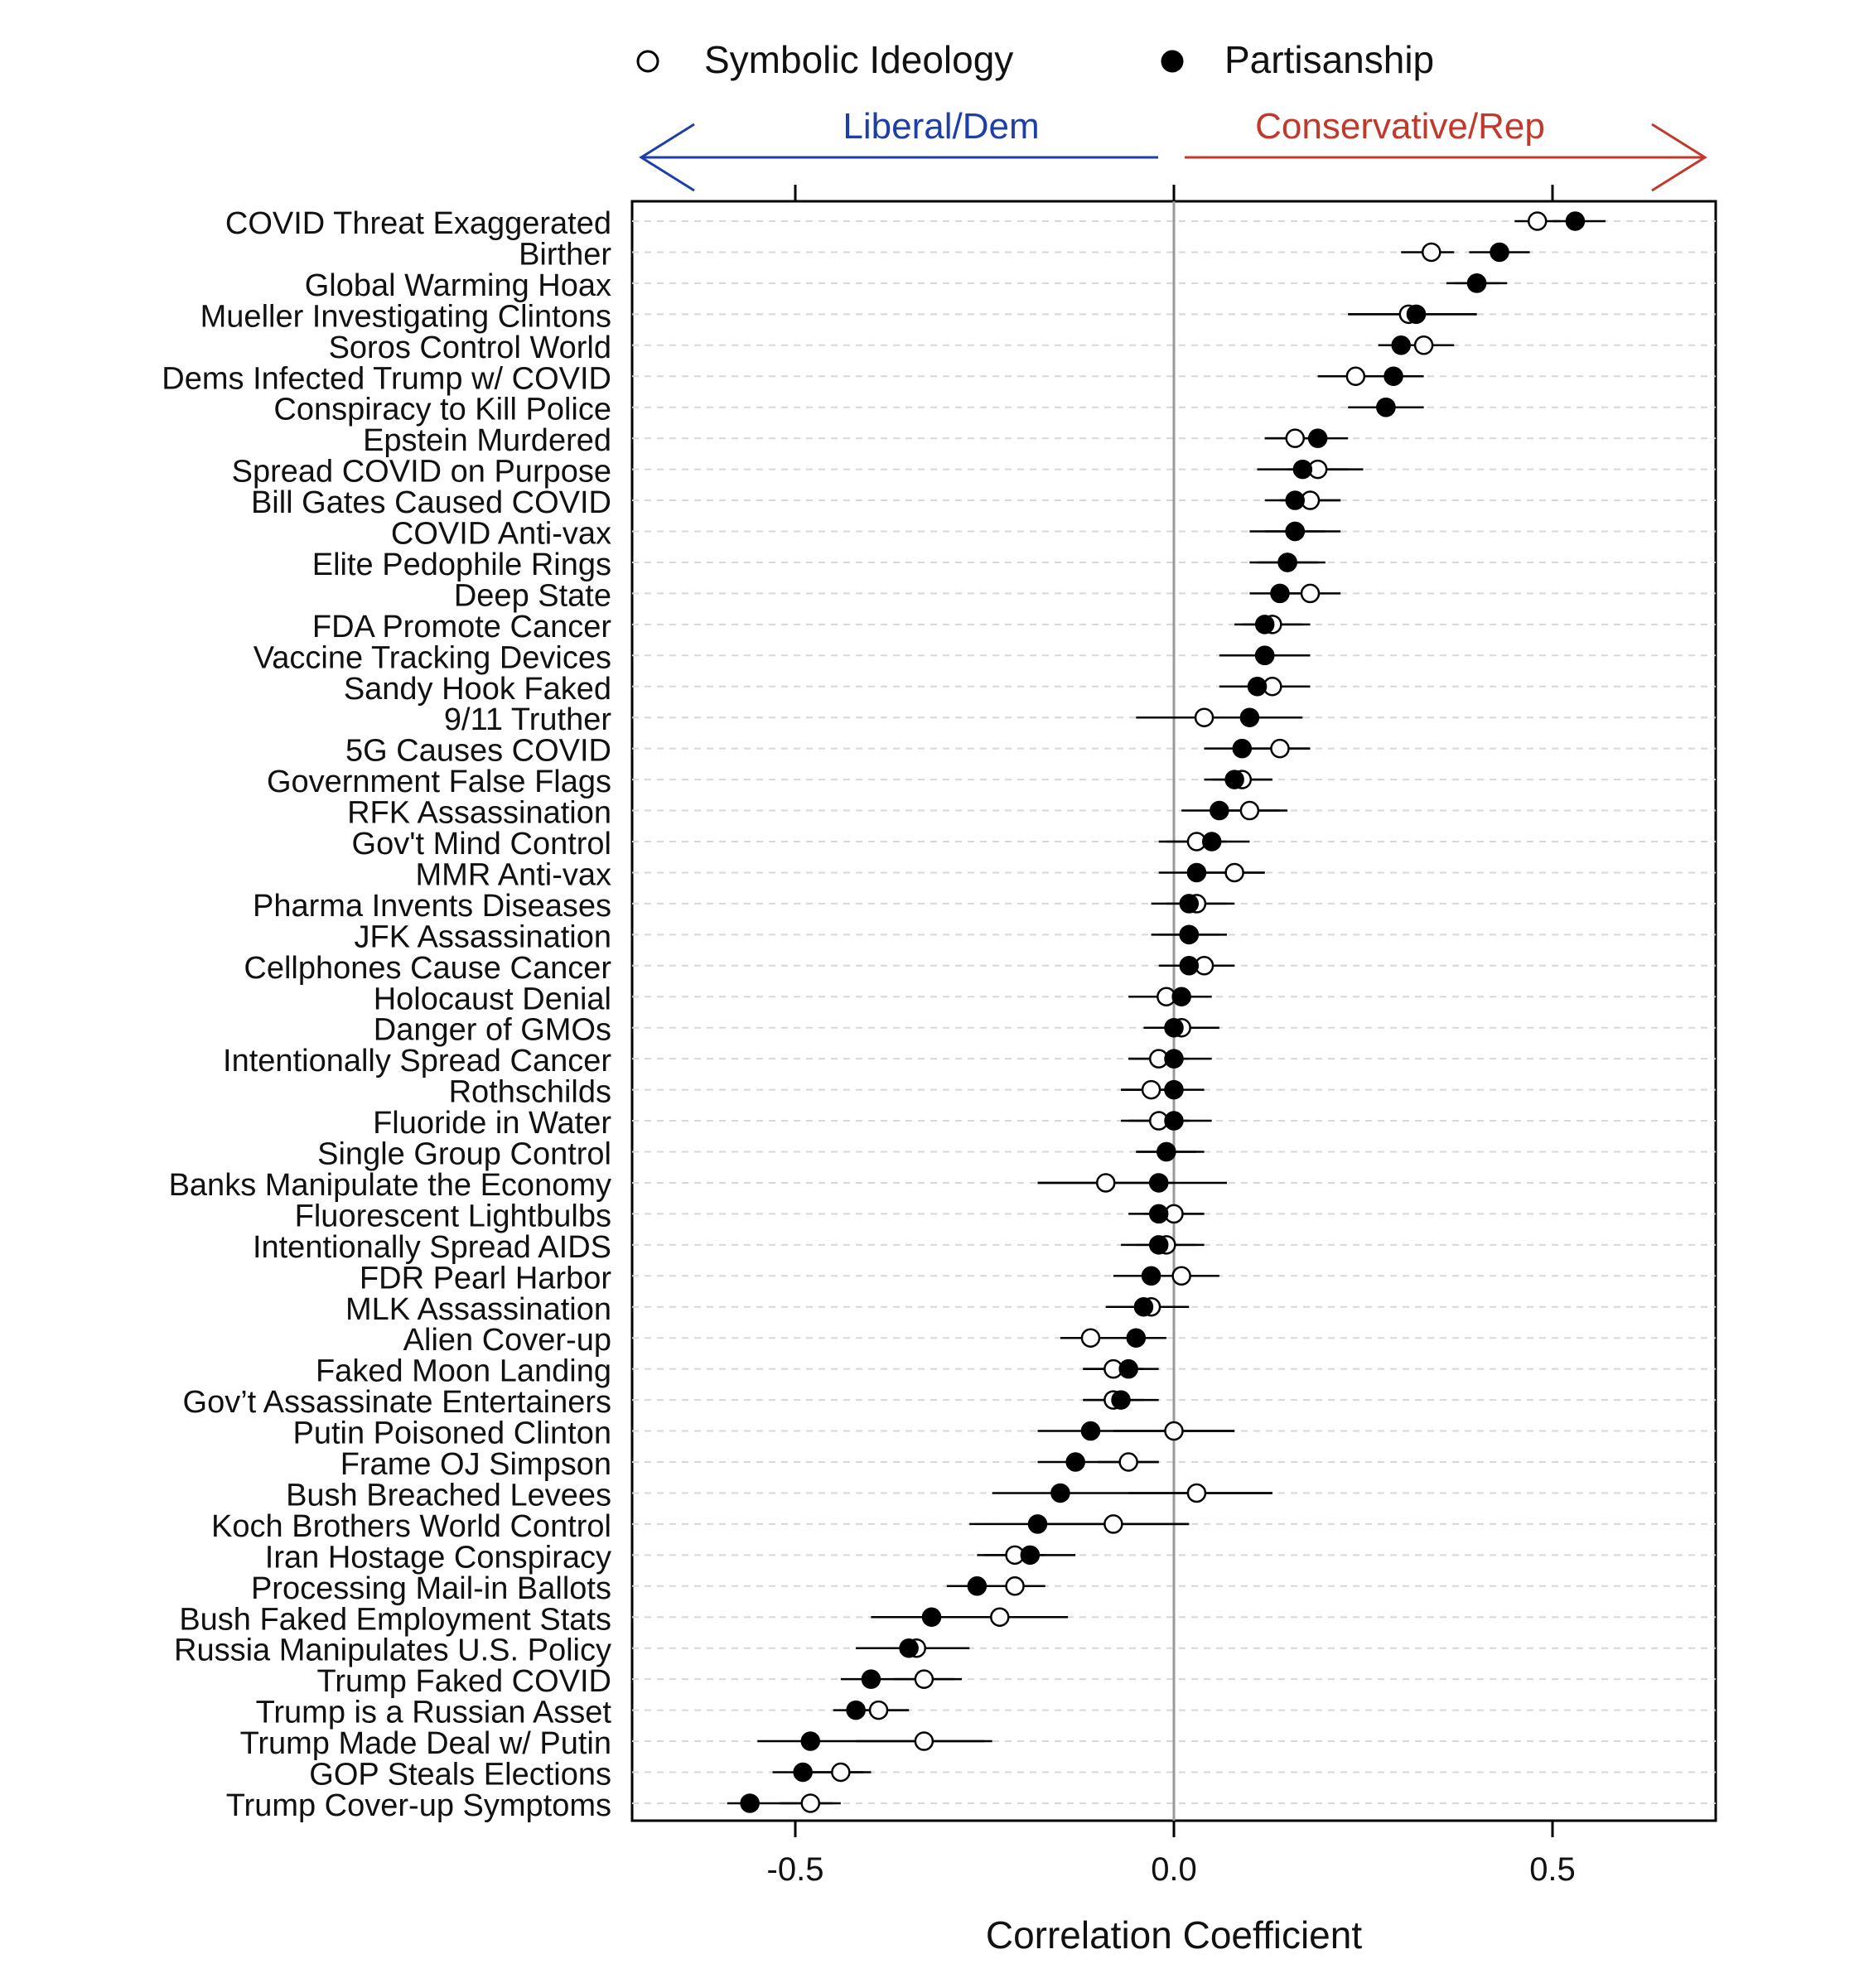  I want to click on y-tick-label: Iran Hostage Conspiracy, so click(438, 1557).